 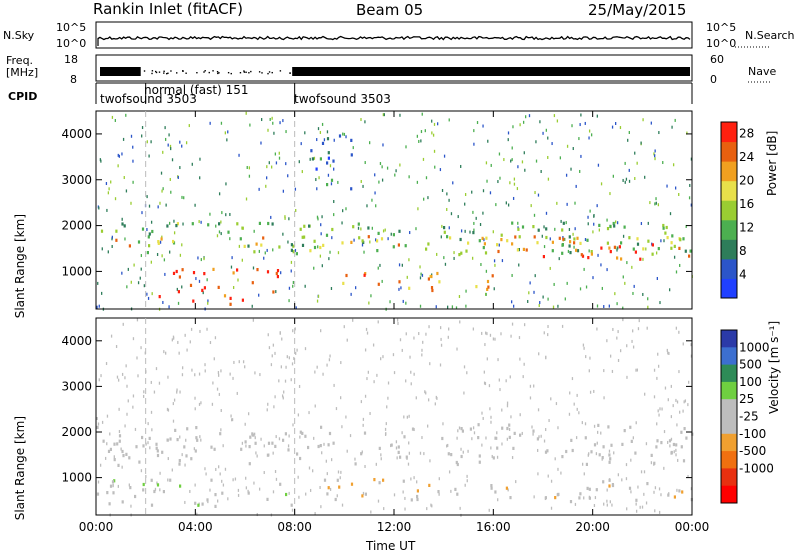 I want to click on nave-label: Nave, so click(x=762, y=71).